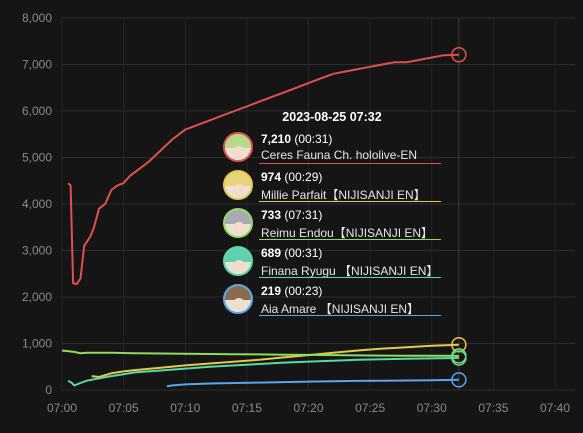 Image resolution: width=583 pixels, height=433 pixels. I want to click on y-tick-label: 8,000, so click(37, 18).